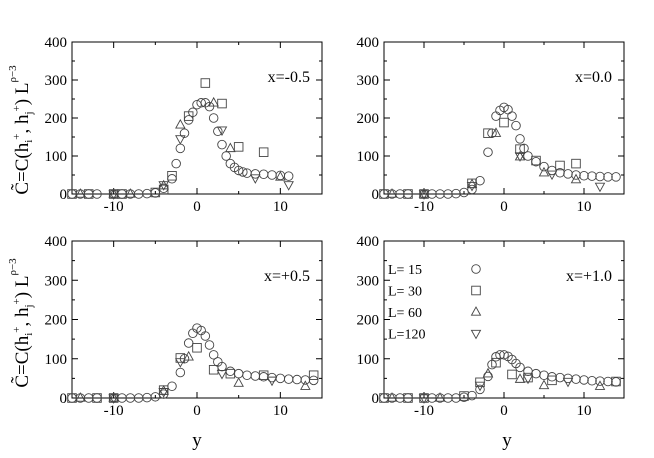  I want to click on svg-text: C̃=C(hi+, hj+) Lρ−3, so click(21, 130).